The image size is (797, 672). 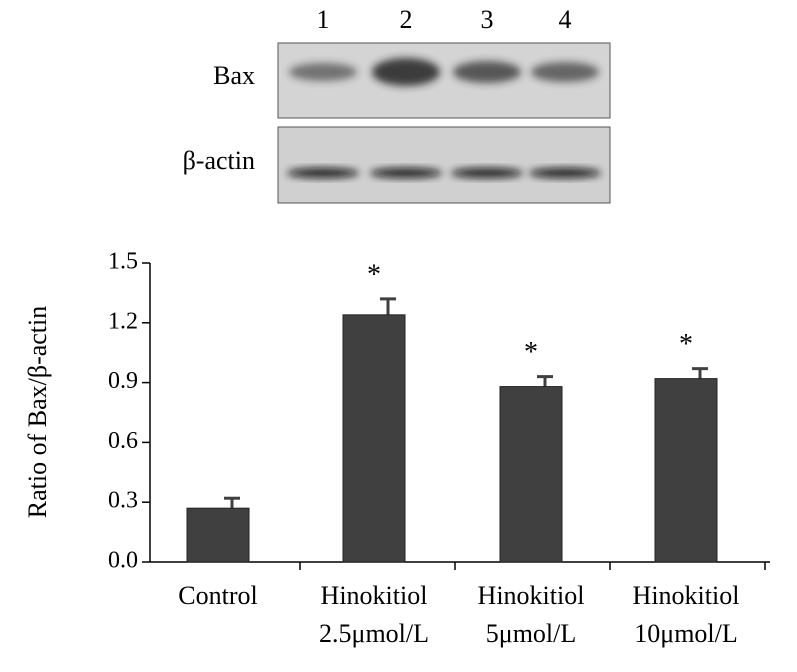 What do you see at coordinates (219, 160) in the screenshot?
I see `row-label: β-actin` at bounding box center [219, 160].